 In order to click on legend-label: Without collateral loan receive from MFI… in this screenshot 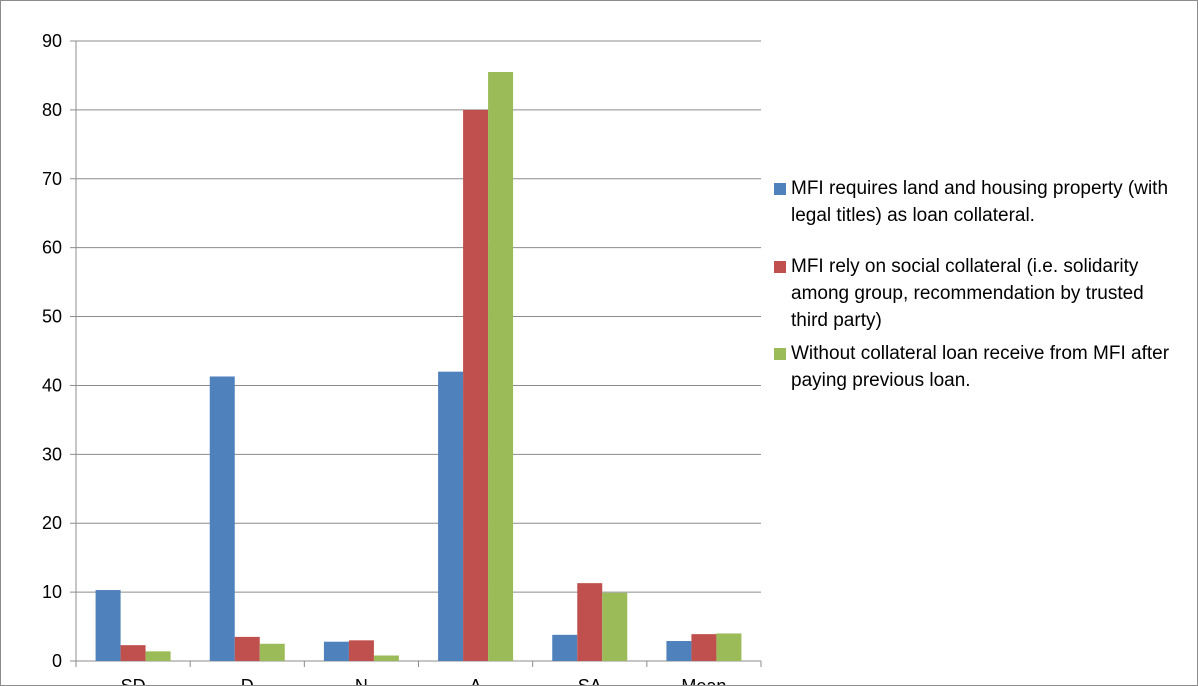, I will do `click(980, 367)`.